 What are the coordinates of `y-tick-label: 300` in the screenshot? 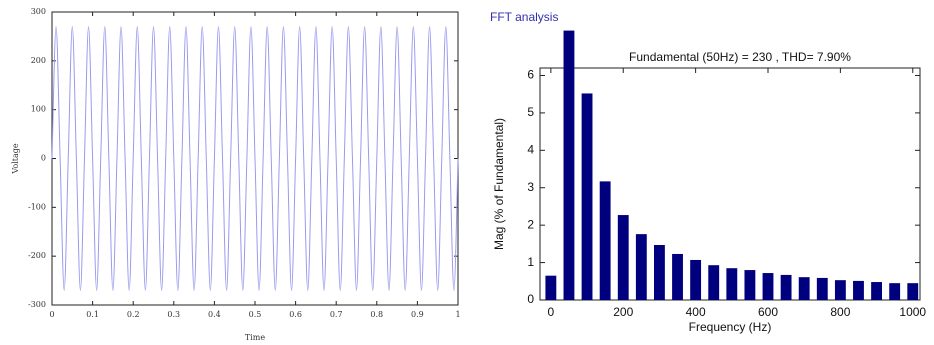 It's located at (38, 11).